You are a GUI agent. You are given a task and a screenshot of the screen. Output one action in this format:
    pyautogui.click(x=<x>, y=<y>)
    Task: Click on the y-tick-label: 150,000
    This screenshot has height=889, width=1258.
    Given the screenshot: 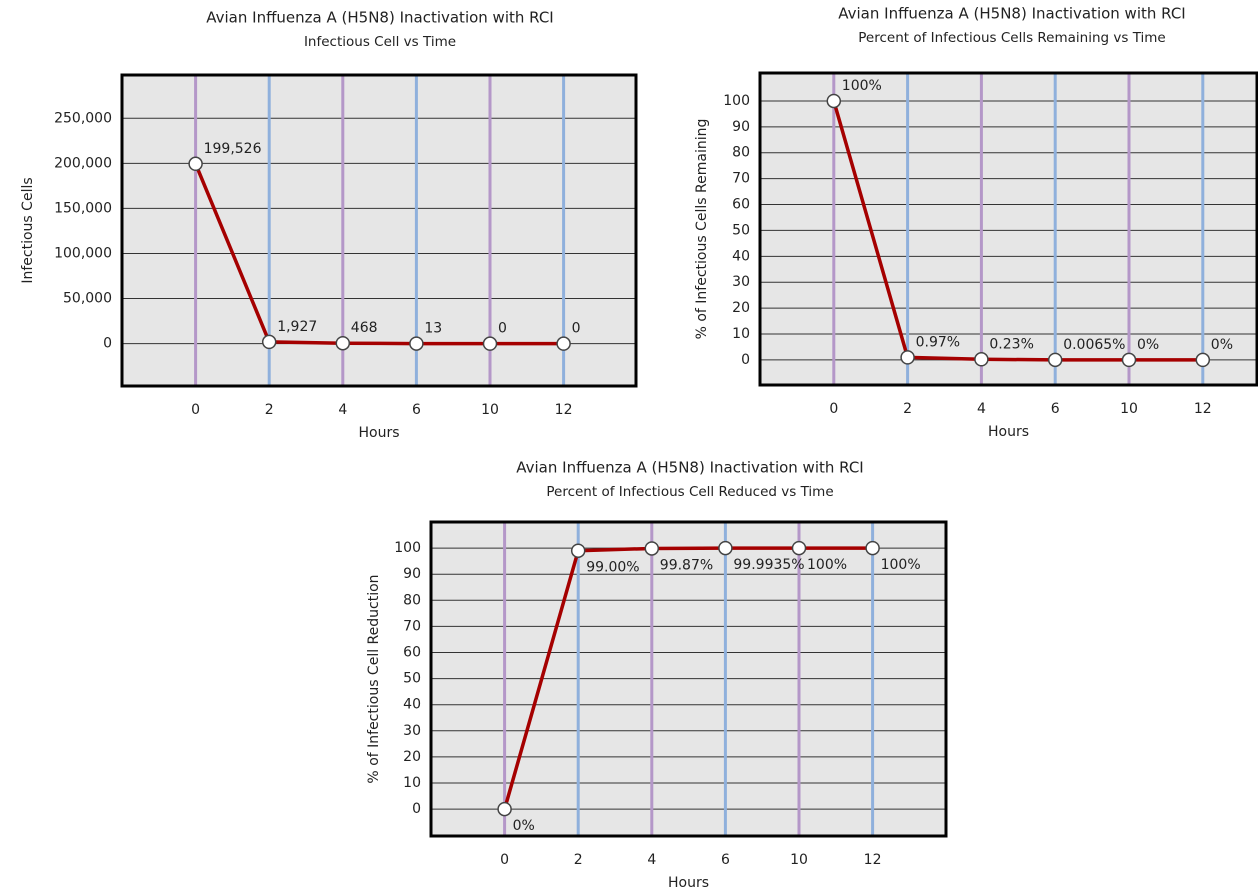 What is the action you would take?
    pyautogui.click(x=83, y=208)
    